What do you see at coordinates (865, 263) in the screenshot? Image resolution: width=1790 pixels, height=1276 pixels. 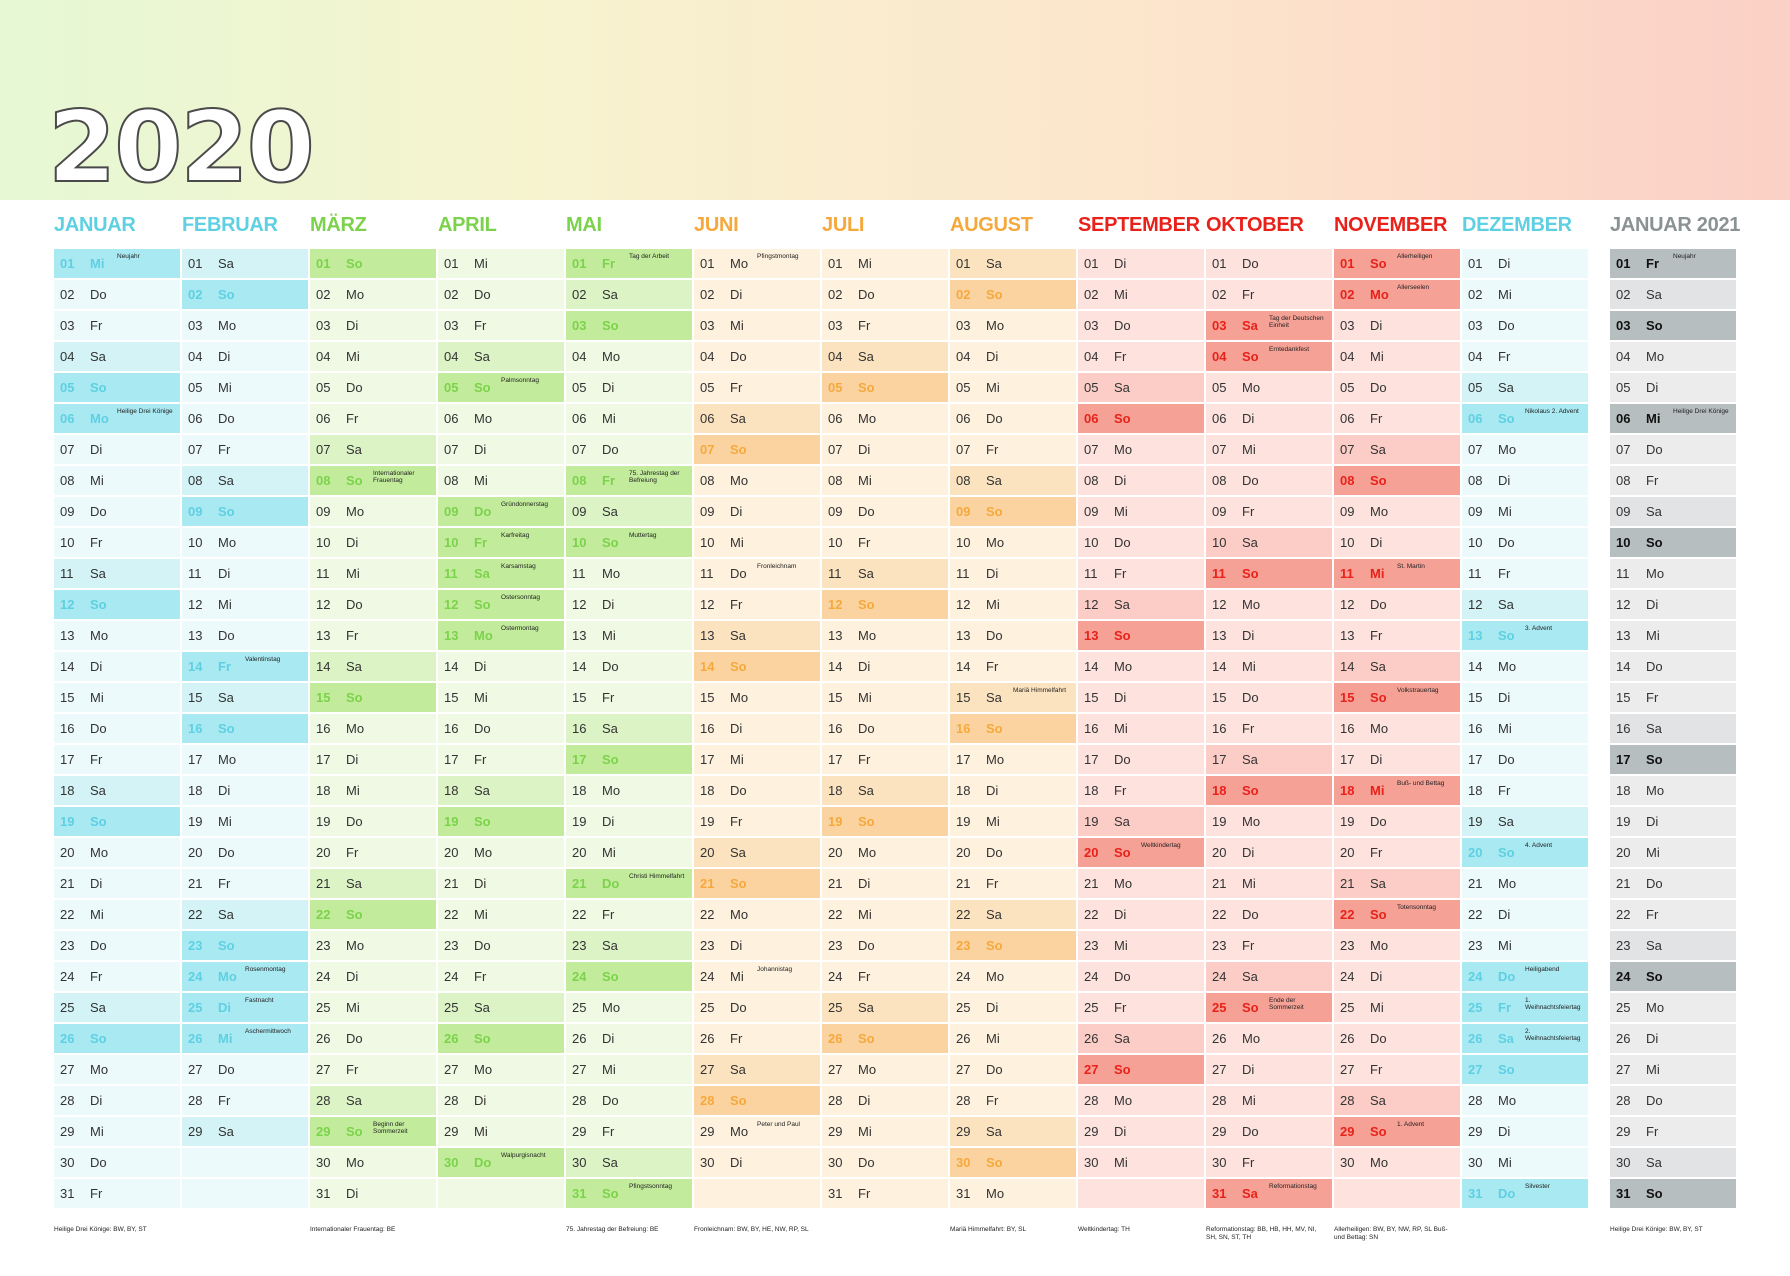 I see `weekday-label: Mi` at bounding box center [865, 263].